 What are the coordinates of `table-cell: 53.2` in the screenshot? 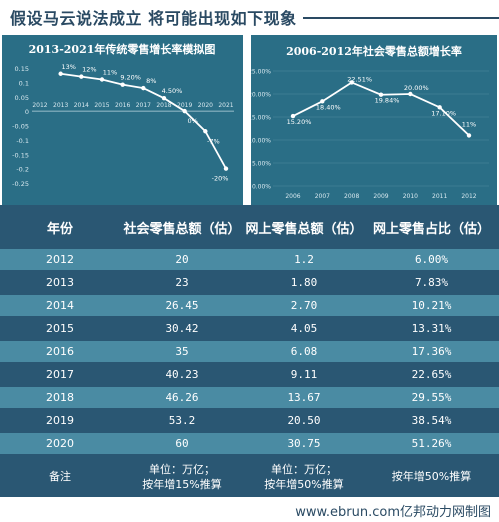 It's located at (182, 420).